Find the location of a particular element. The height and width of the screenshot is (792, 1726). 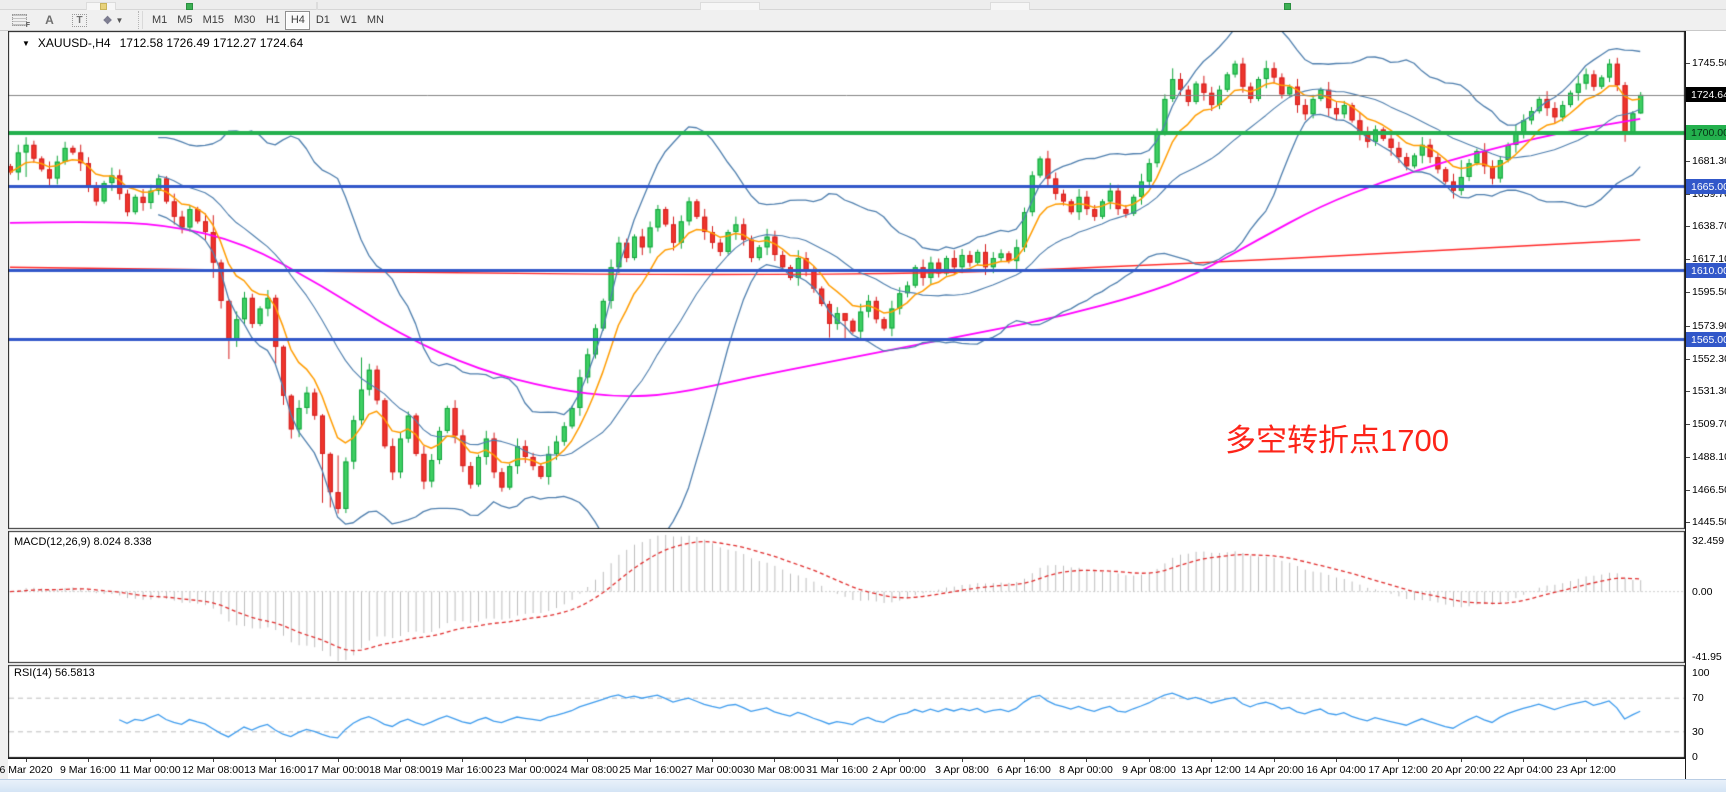

text-label-icon: T is located at coordinates (79, 20).